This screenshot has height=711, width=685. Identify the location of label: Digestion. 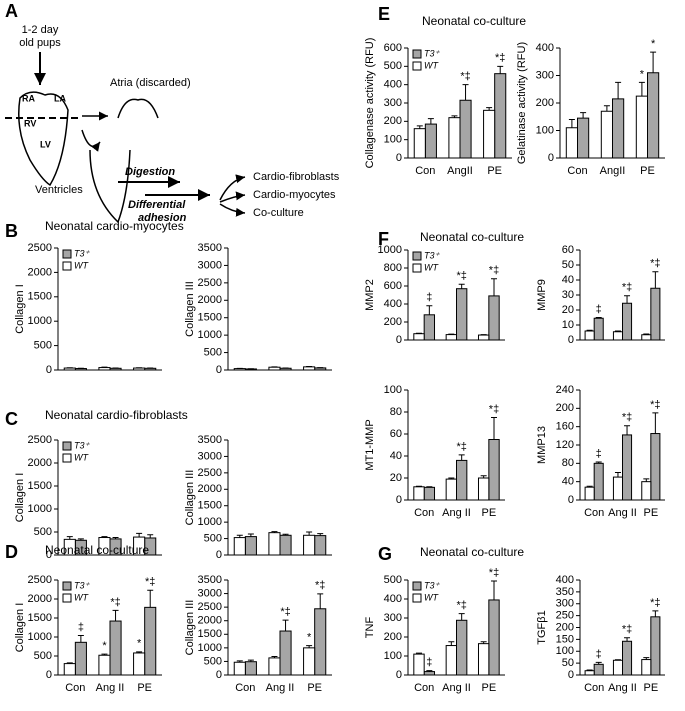
(150, 172).